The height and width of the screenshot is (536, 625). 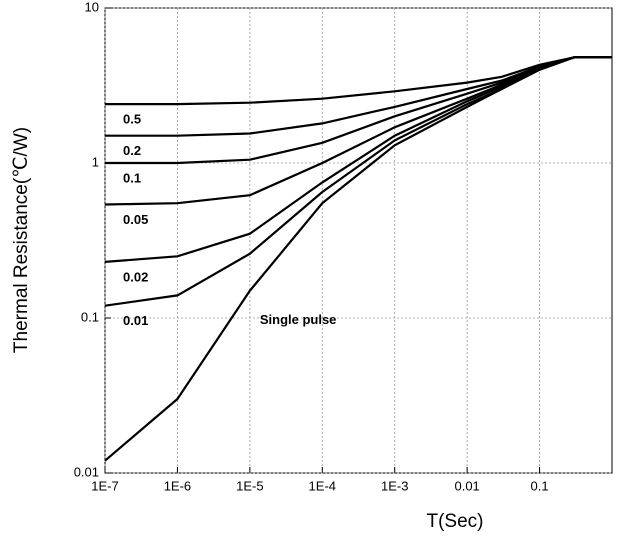 I want to click on x-axis-label: T(Sec), so click(x=455, y=521).